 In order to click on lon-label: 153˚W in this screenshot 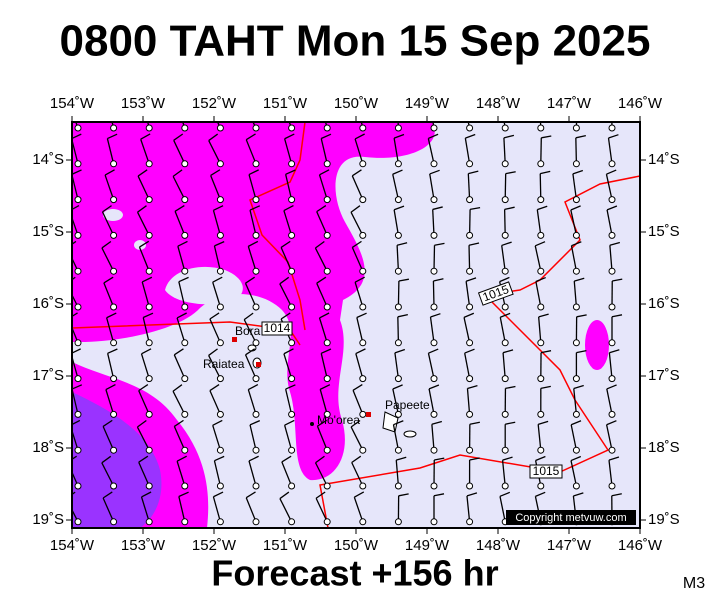, I will do `click(143, 545)`.